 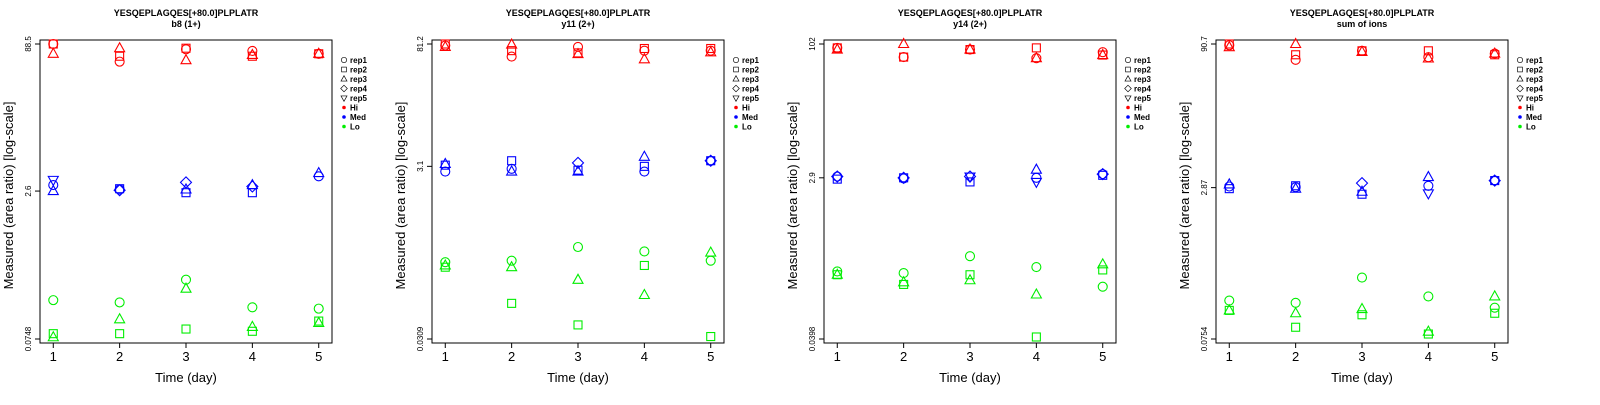 I want to click on legend-label: Med, so click(x=750, y=117).